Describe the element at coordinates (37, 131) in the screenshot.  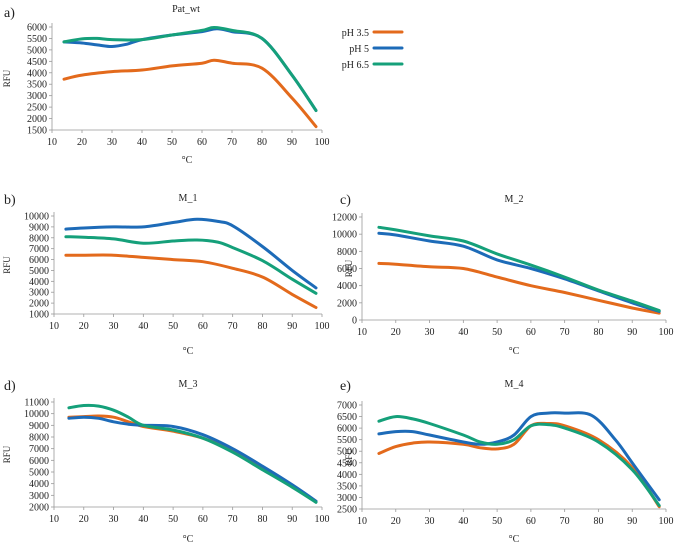
I see `y-tick-label: 1500` at that location.